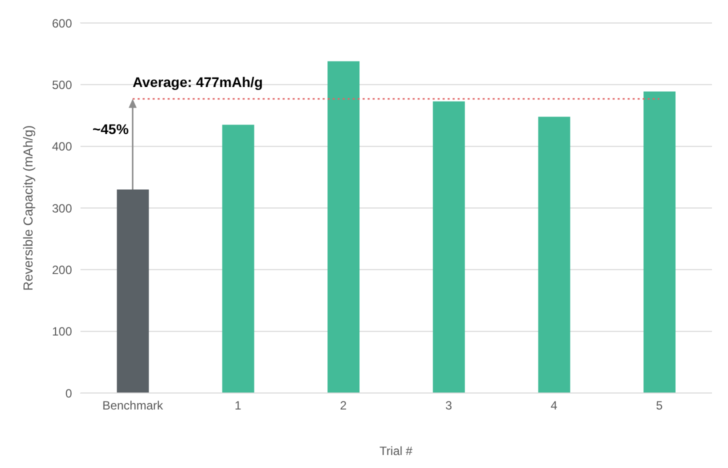  I want to click on y-tick-label: 100, so click(62, 331).